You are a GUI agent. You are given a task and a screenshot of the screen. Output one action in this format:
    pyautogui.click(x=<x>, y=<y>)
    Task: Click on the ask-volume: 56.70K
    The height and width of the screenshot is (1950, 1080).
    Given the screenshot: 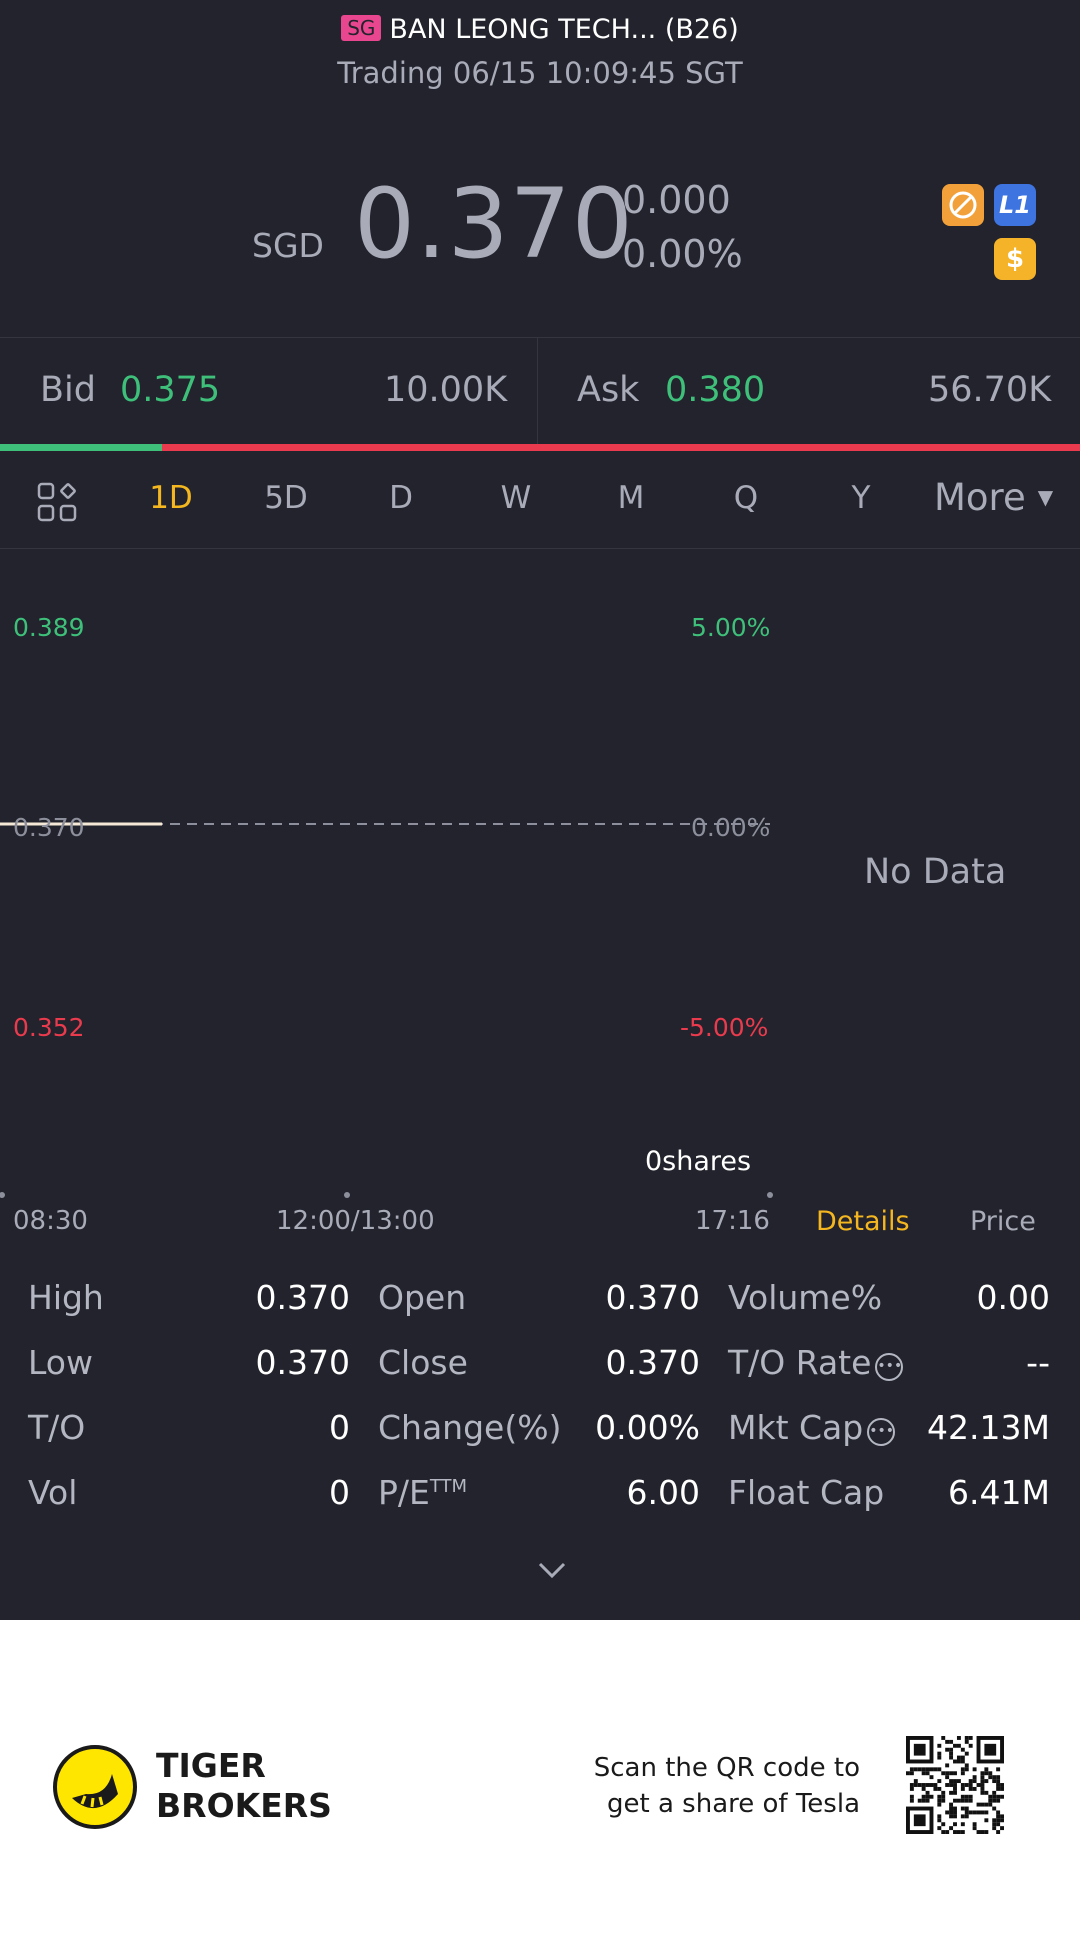 What is the action you would take?
    pyautogui.click(x=990, y=390)
    